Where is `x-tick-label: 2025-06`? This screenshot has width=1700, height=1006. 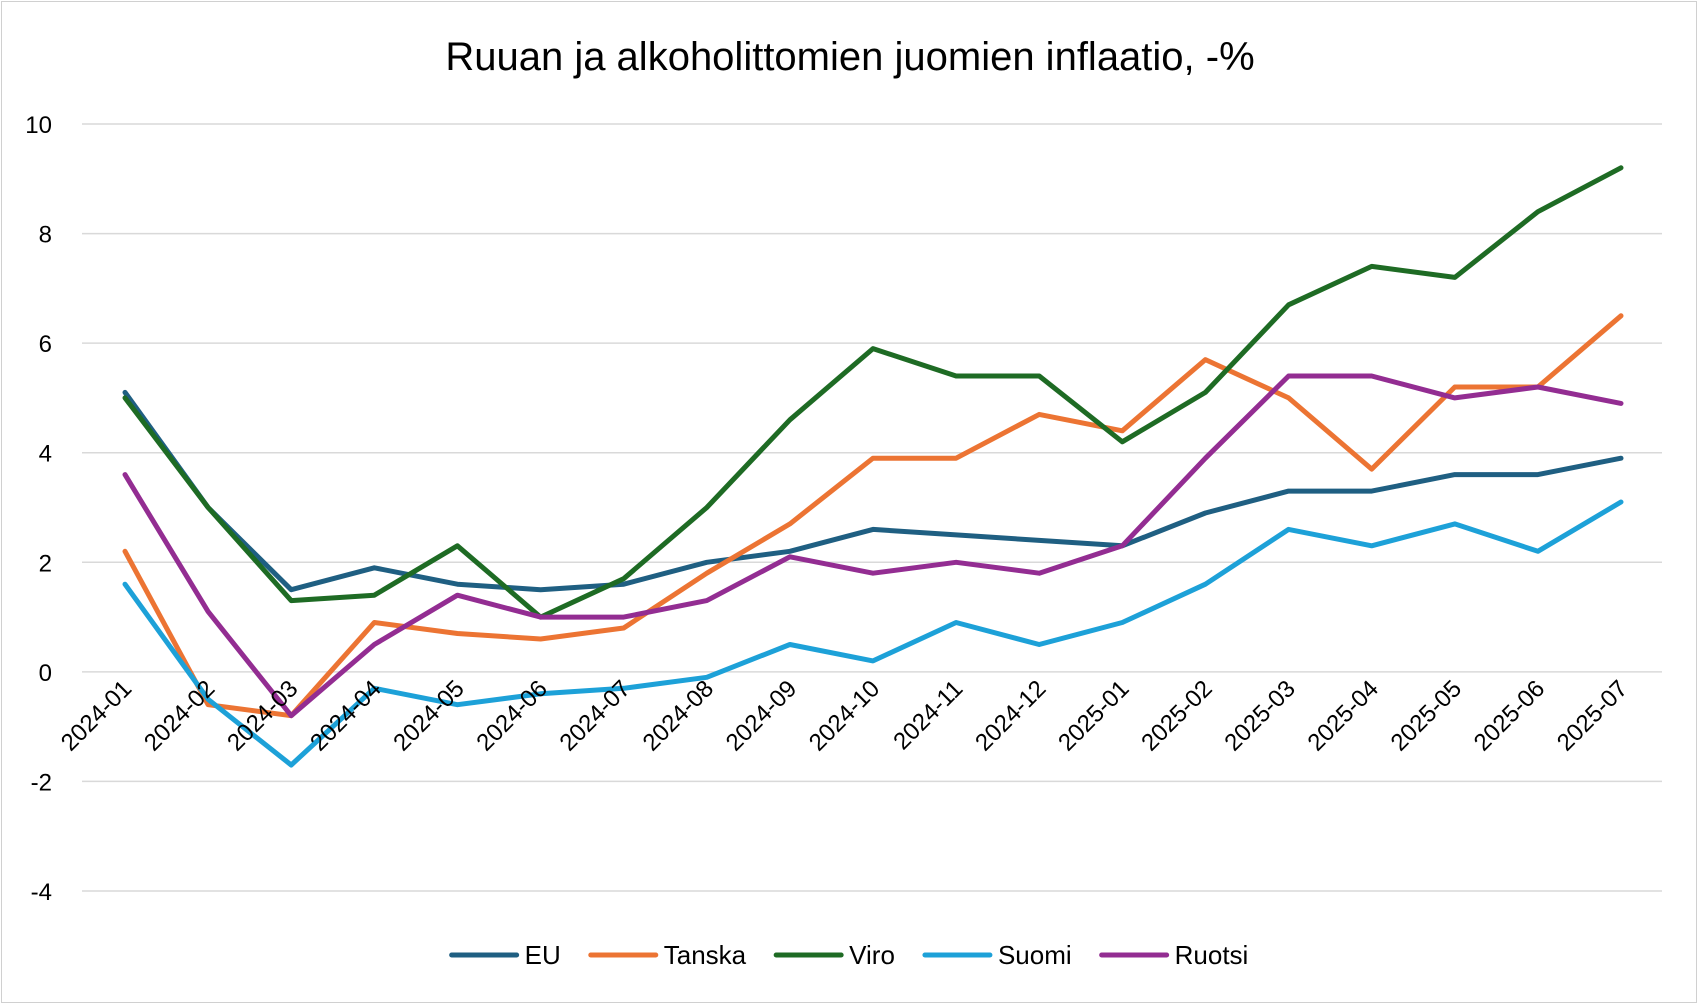 x-tick-label: 2025-06 is located at coordinates (1509, 715).